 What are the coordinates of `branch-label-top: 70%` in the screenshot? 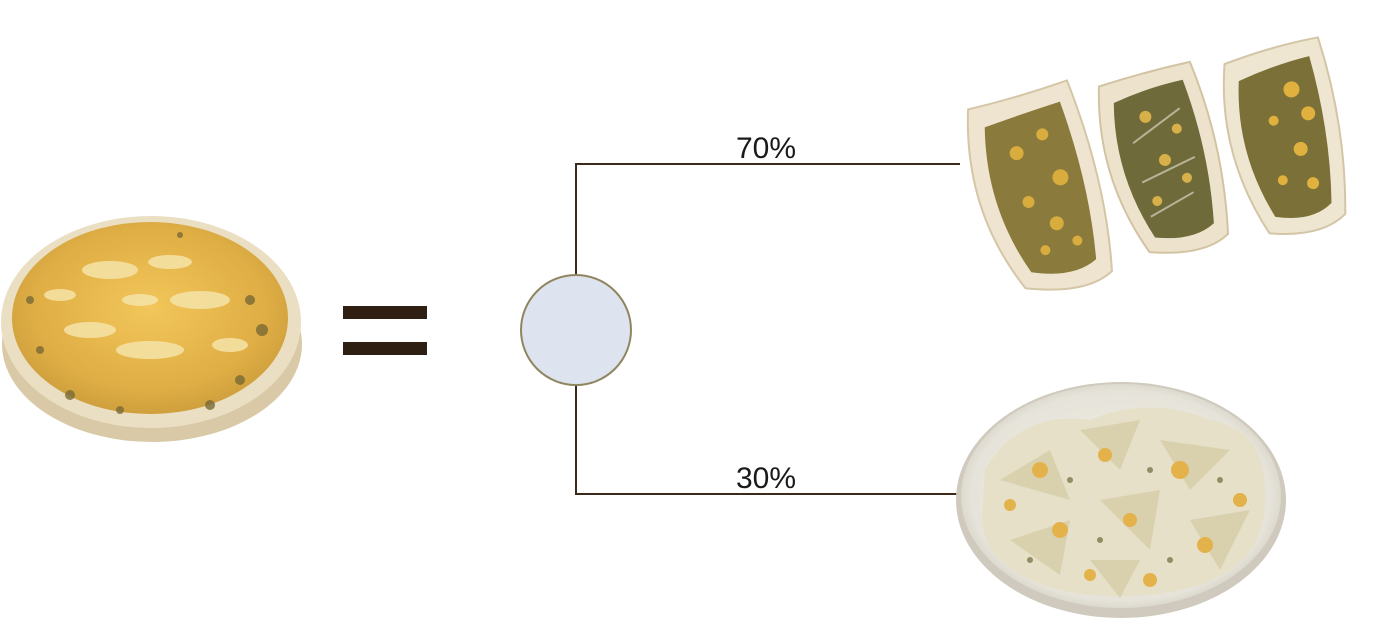 It's located at (766, 148).